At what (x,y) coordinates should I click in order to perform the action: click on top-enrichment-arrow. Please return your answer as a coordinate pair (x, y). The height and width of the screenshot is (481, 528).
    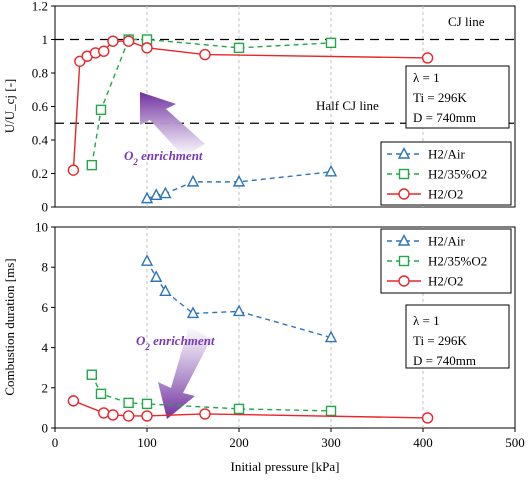
    Looking at the image, I should click on (172, 124).